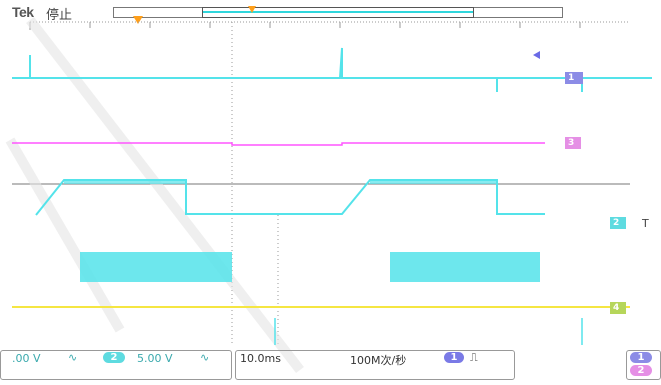  What do you see at coordinates (114, 357) in the screenshot?
I see `ch2-label: 2` at bounding box center [114, 357].